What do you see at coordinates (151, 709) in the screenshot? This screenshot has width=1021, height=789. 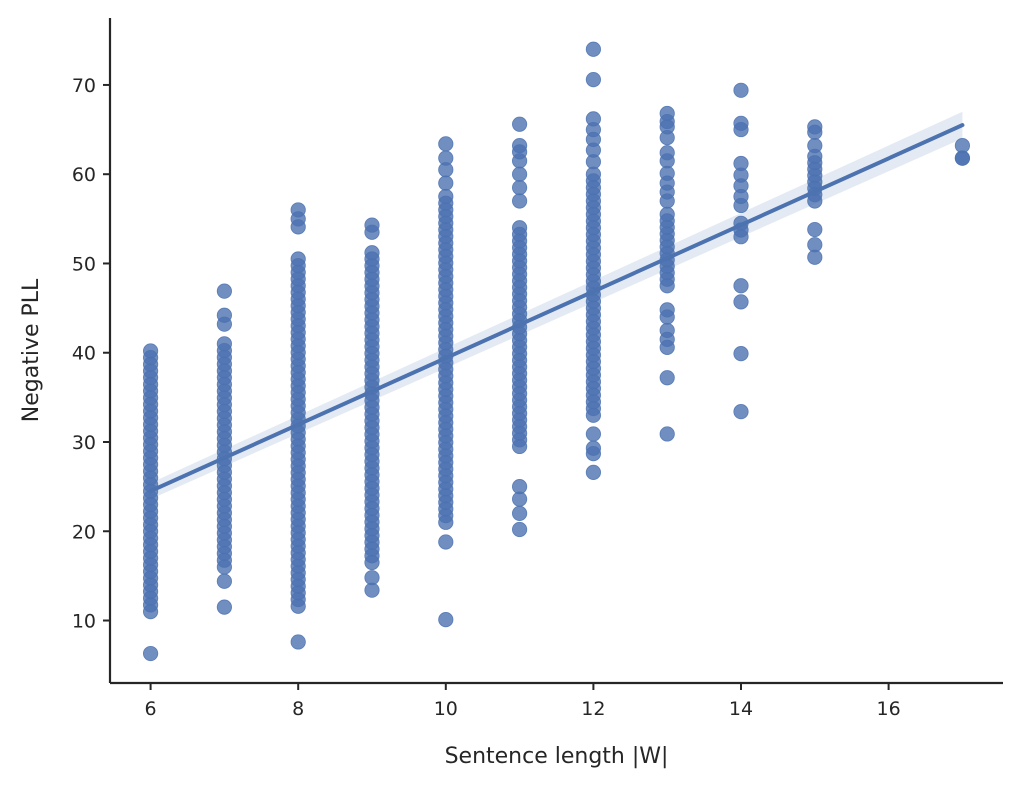 I see `x-tick-label: 6` at bounding box center [151, 709].